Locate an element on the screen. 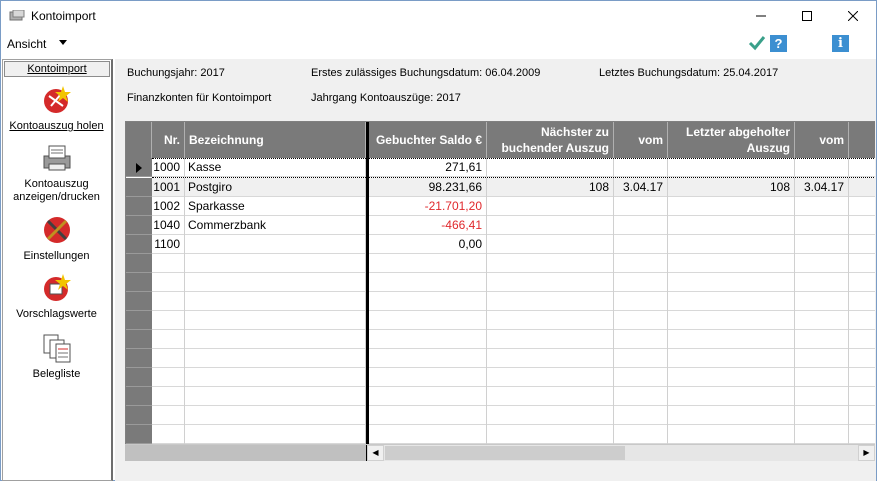 The width and height of the screenshot is (877, 481). cell-letzter: 108 is located at coordinates (731, 187).